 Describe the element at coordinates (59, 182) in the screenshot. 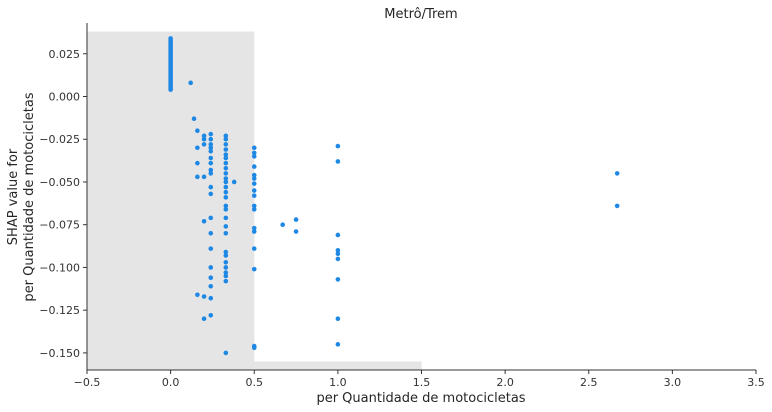

I see `y-tick-label: −0.050` at that location.